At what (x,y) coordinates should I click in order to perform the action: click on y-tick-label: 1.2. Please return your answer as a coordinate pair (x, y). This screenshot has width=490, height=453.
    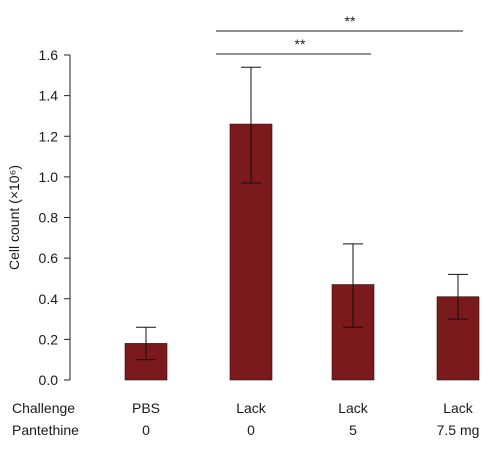
    Looking at the image, I should click on (49, 136).